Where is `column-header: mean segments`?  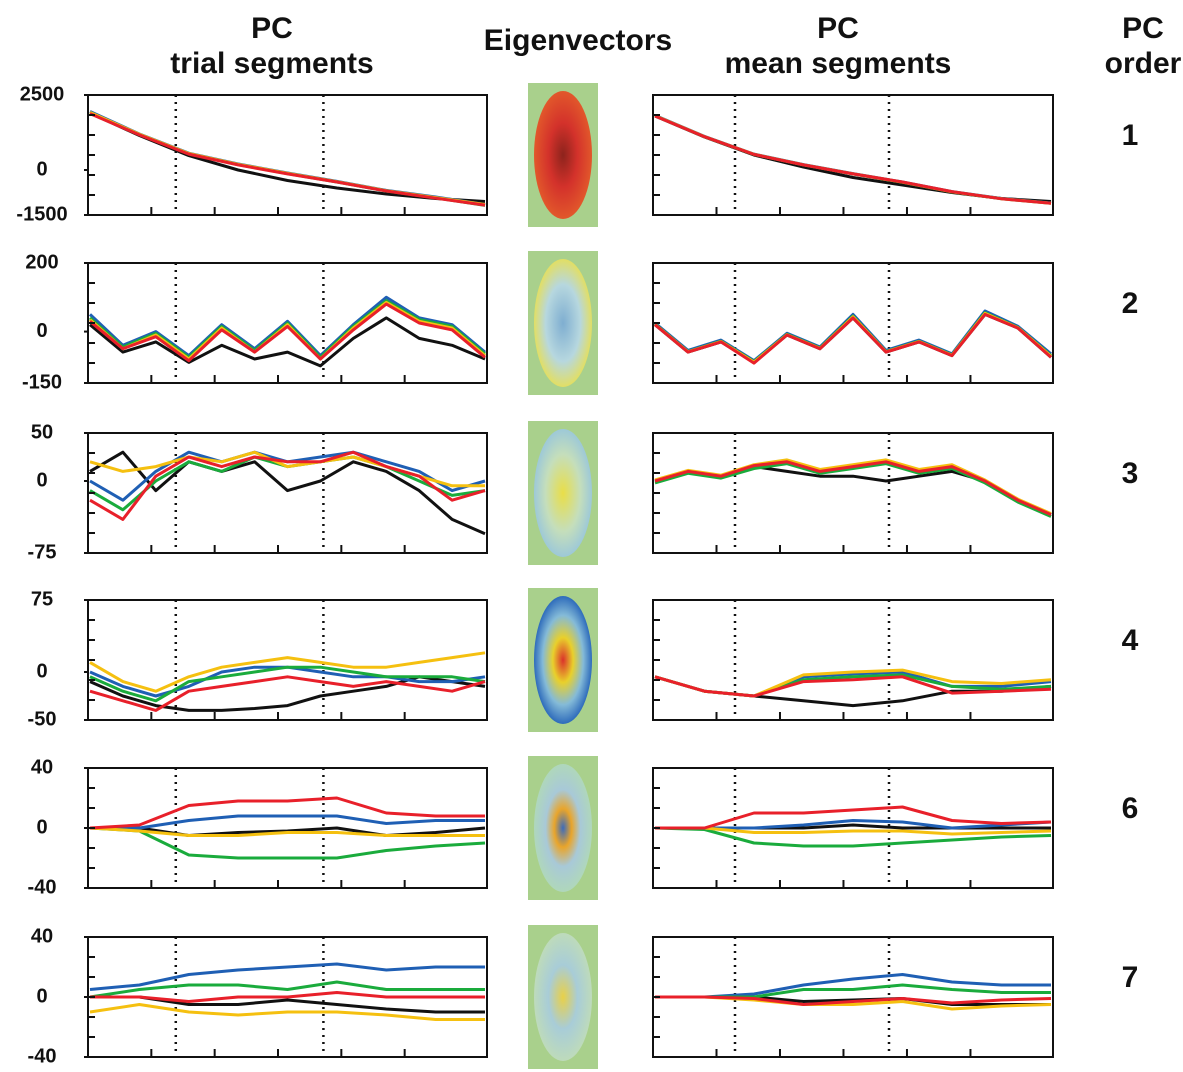 column-header: mean segments is located at coordinates (838, 63).